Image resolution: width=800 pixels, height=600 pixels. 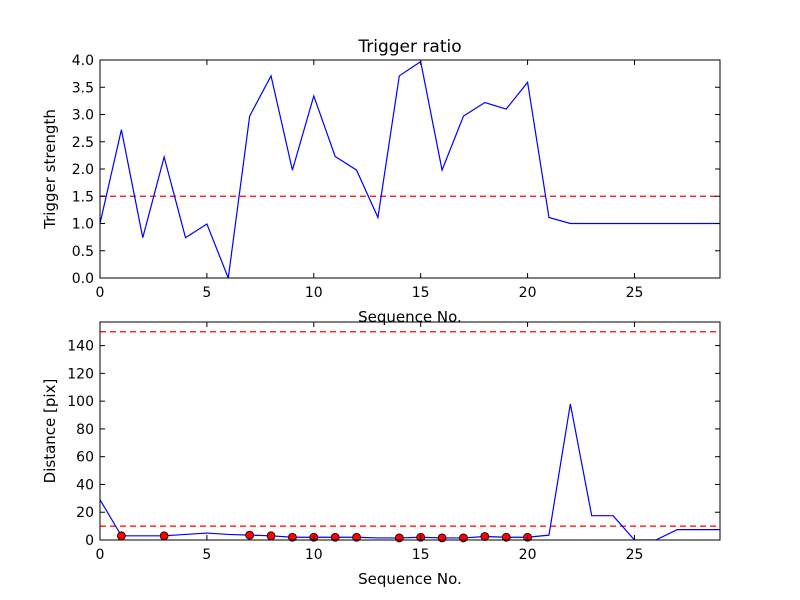 What do you see at coordinates (83, 279) in the screenshot?
I see `y-tick-label: 0.0` at bounding box center [83, 279].